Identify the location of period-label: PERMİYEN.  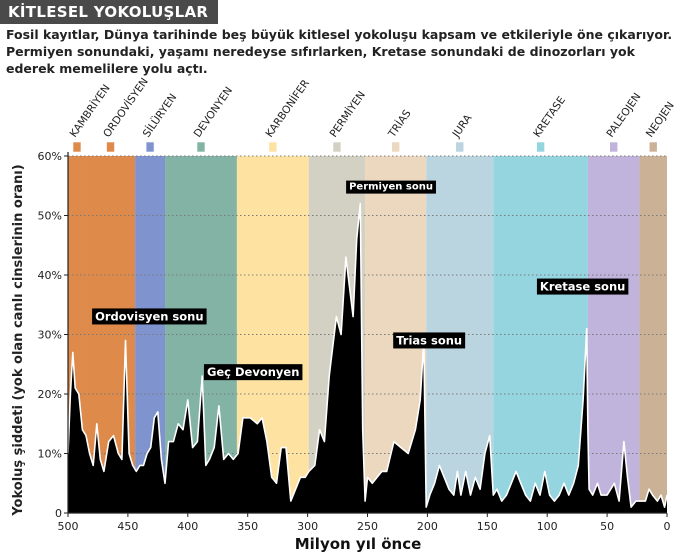
(347, 114).